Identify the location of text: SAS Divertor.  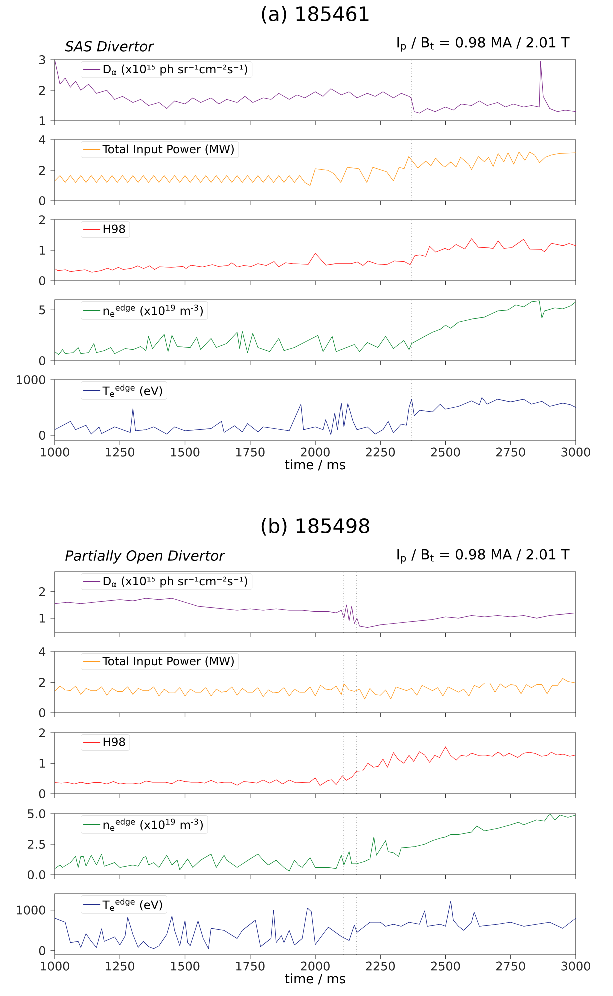
(110, 46).